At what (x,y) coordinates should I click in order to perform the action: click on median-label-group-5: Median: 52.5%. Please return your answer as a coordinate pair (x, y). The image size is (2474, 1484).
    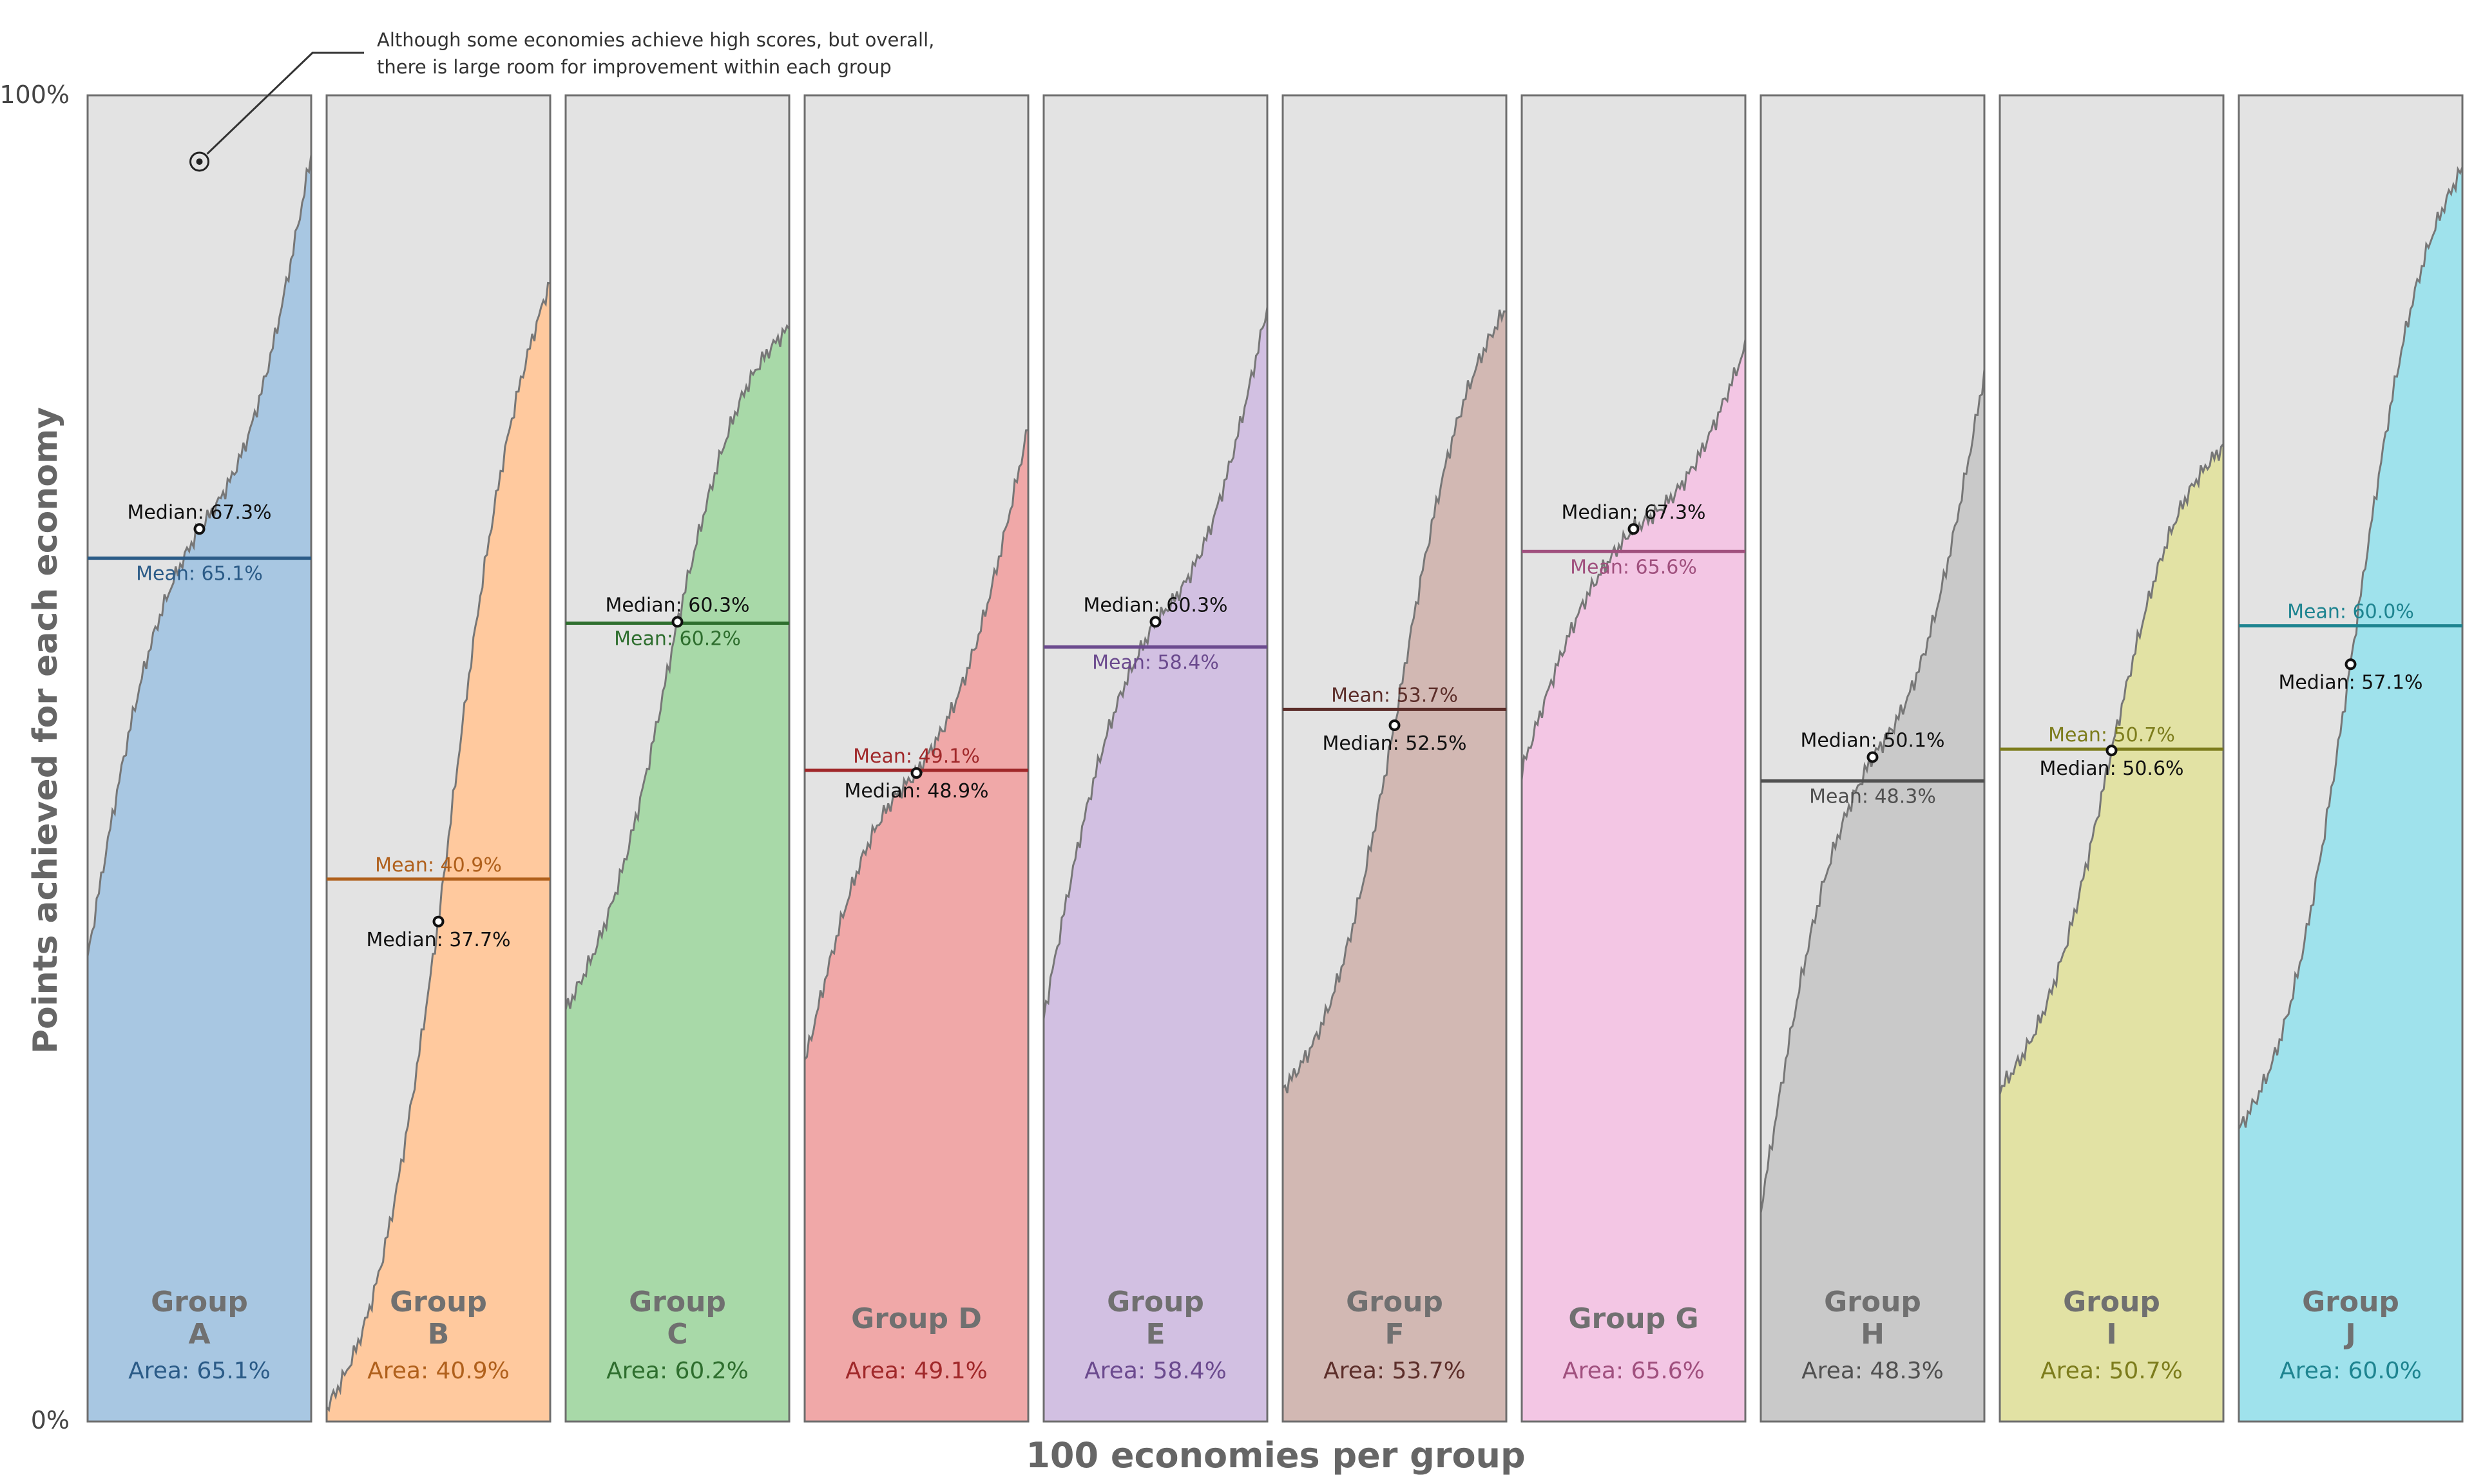
    Looking at the image, I should click on (1394, 743).